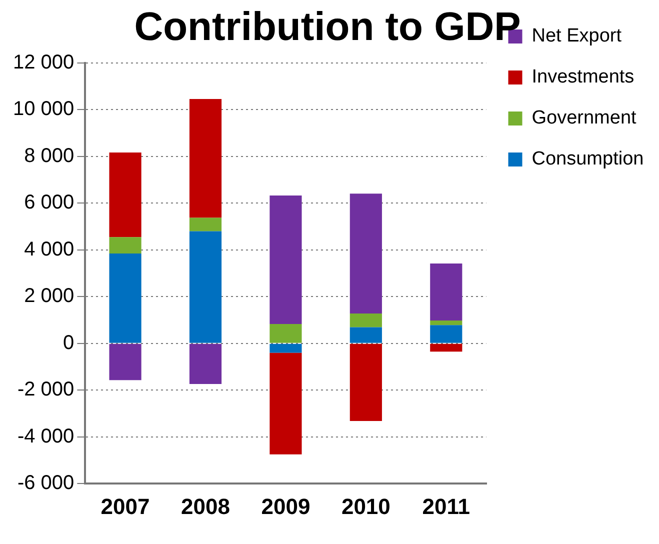 The height and width of the screenshot is (544, 659). What do you see at coordinates (45, 483) in the screenshot?
I see `y-tick-label: -6 000` at bounding box center [45, 483].